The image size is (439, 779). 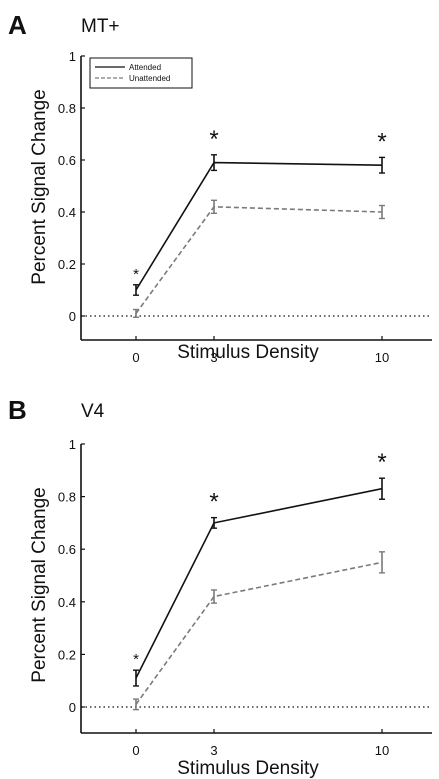 What do you see at coordinates (17, 410) in the screenshot?
I see `panel-letter: B` at bounding box center [17, 410].